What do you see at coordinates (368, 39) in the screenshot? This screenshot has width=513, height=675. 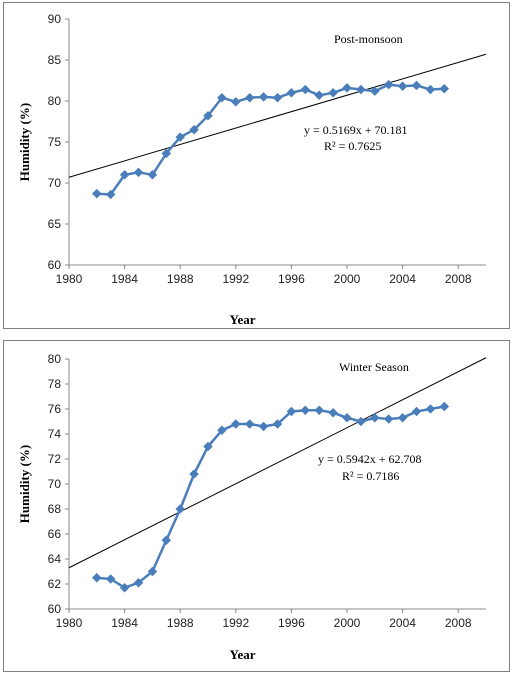 I see `chart-title: Post-monsoon` at bounding box center [368, 39].